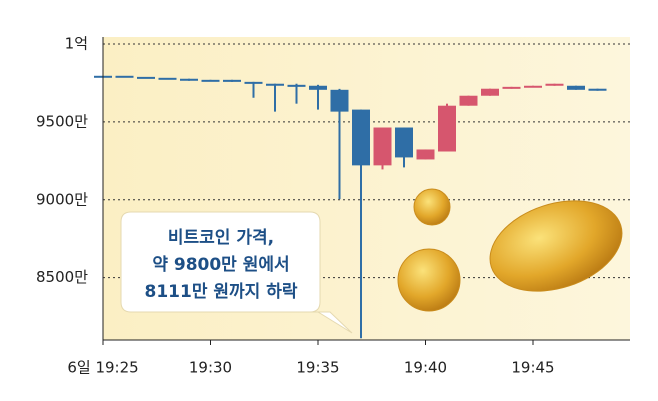 The height and width of the screenshot is (401, 658). What do you see at coordinates (102, 368) in the screenshot?
I see `x-tick-label: 6일 19:25` at bounding box center [102, 368].